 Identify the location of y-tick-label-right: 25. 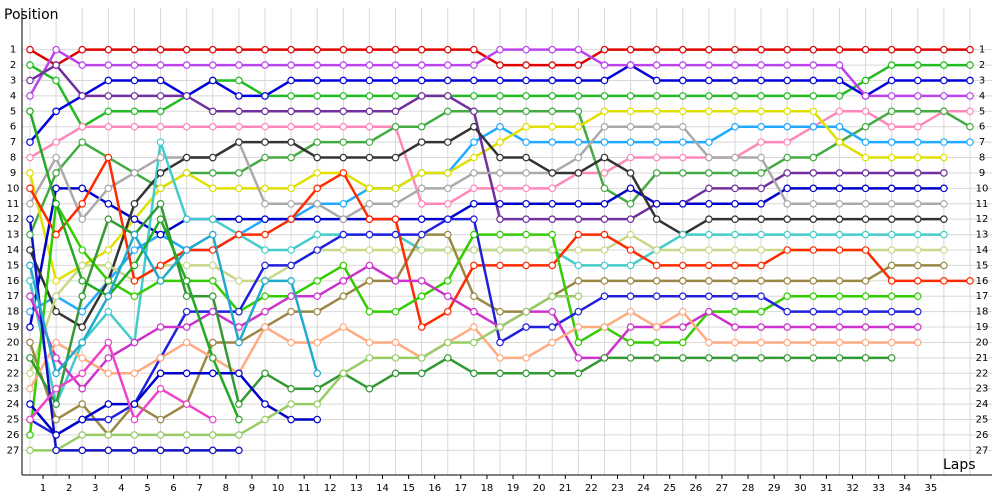
(982, 420).